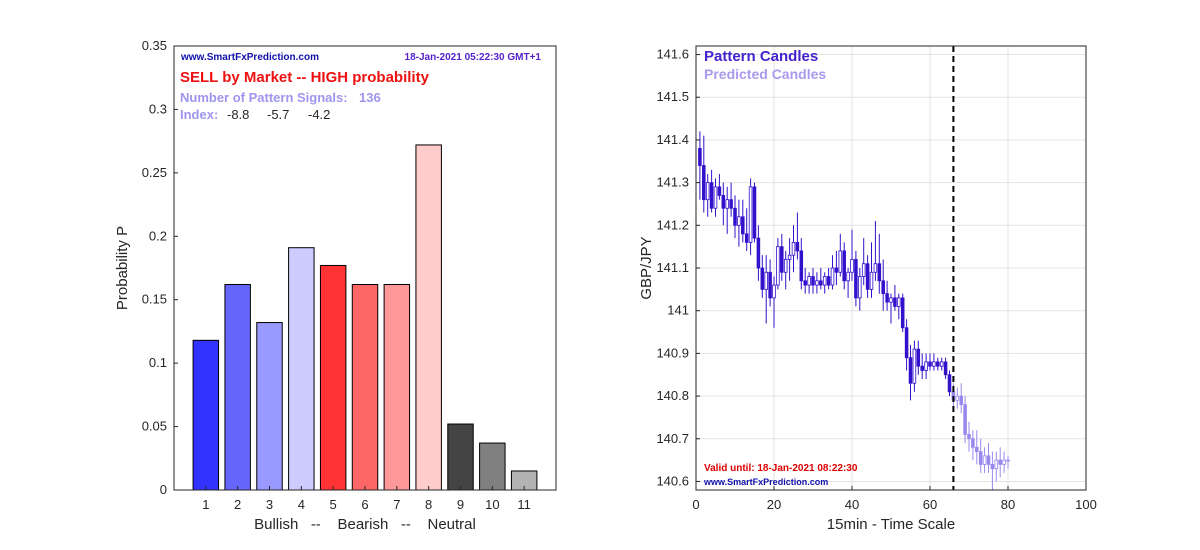 This screenshot has width=1200, height=550. I want to click on pattern-signals-label: Number of Pattern Signals:, so click(264, 97).